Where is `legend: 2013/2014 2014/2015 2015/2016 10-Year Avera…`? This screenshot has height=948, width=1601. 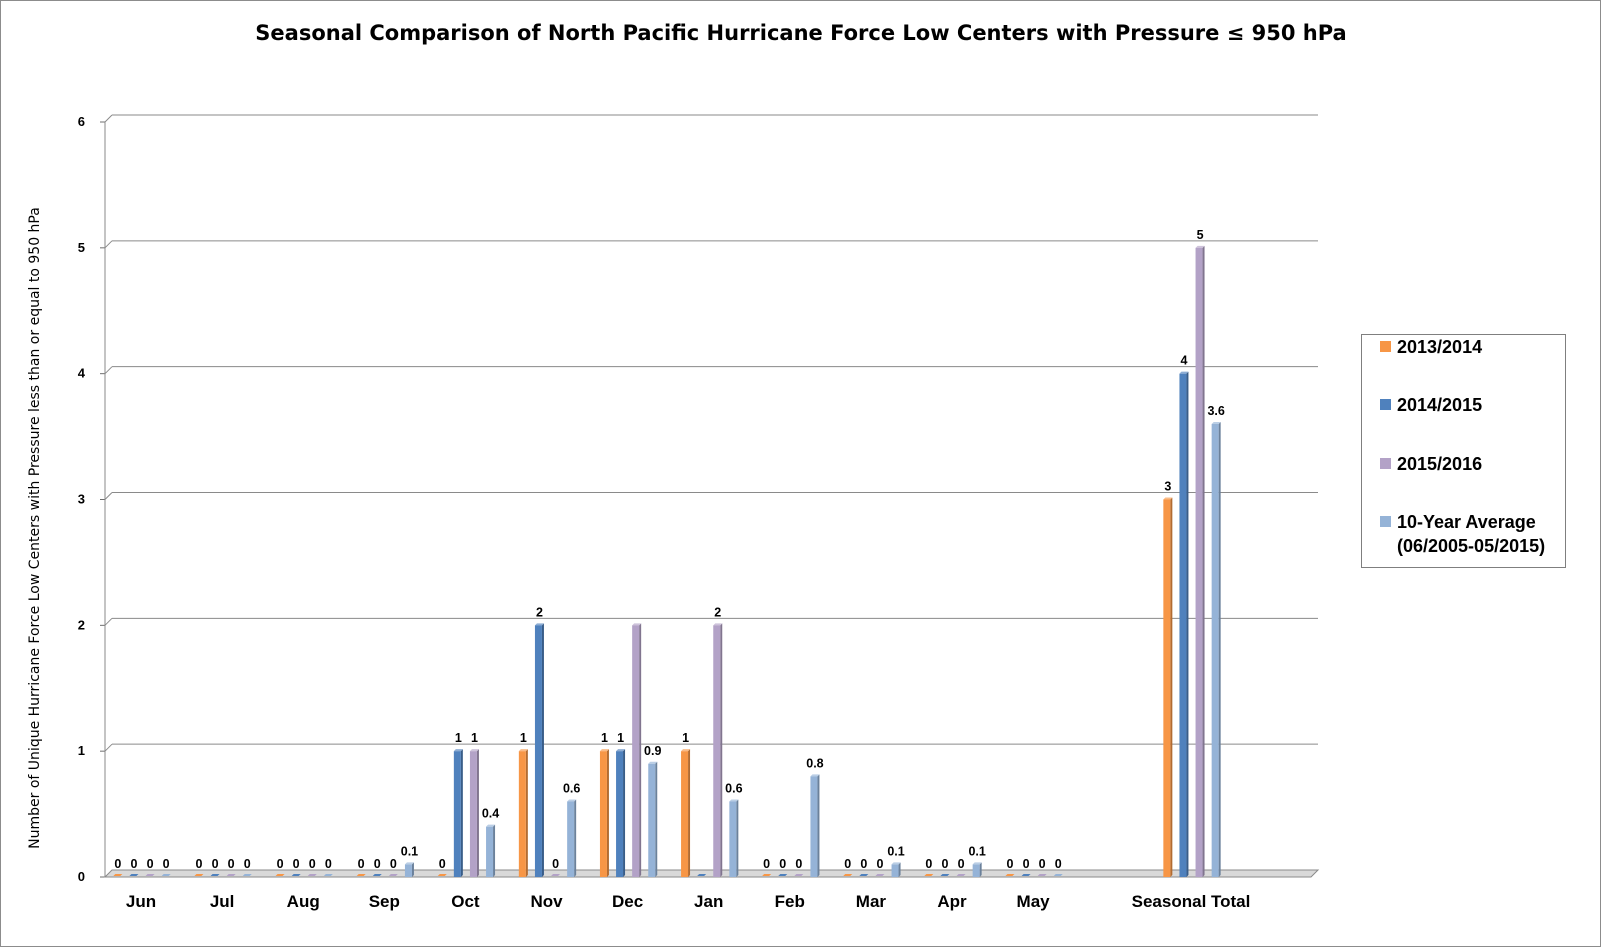 legend: 2013/2014 2014/2015 2015/2016 10-Year Avera… is located at coordinates (1463, 451).